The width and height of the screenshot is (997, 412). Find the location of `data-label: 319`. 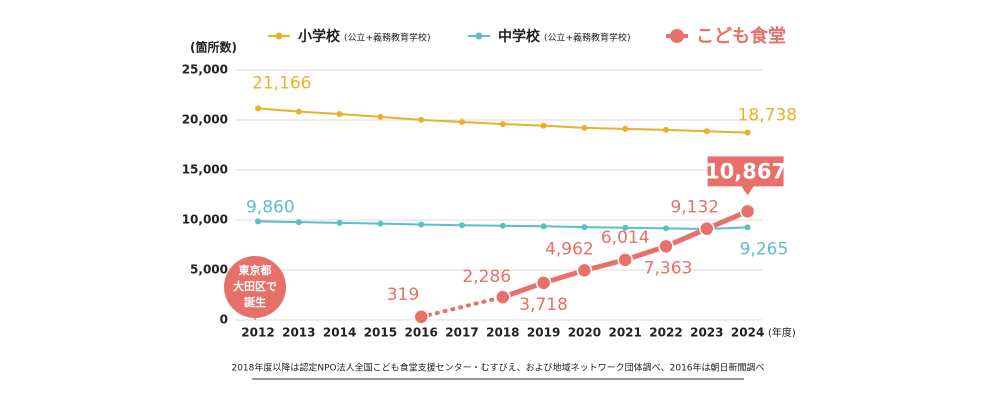

data-label: 319 is located at coordinates (403, 295).